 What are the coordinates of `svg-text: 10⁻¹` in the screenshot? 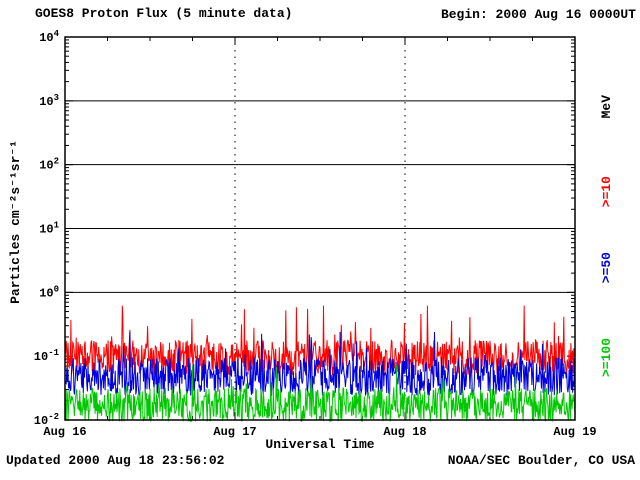 It's located at (47, 356).